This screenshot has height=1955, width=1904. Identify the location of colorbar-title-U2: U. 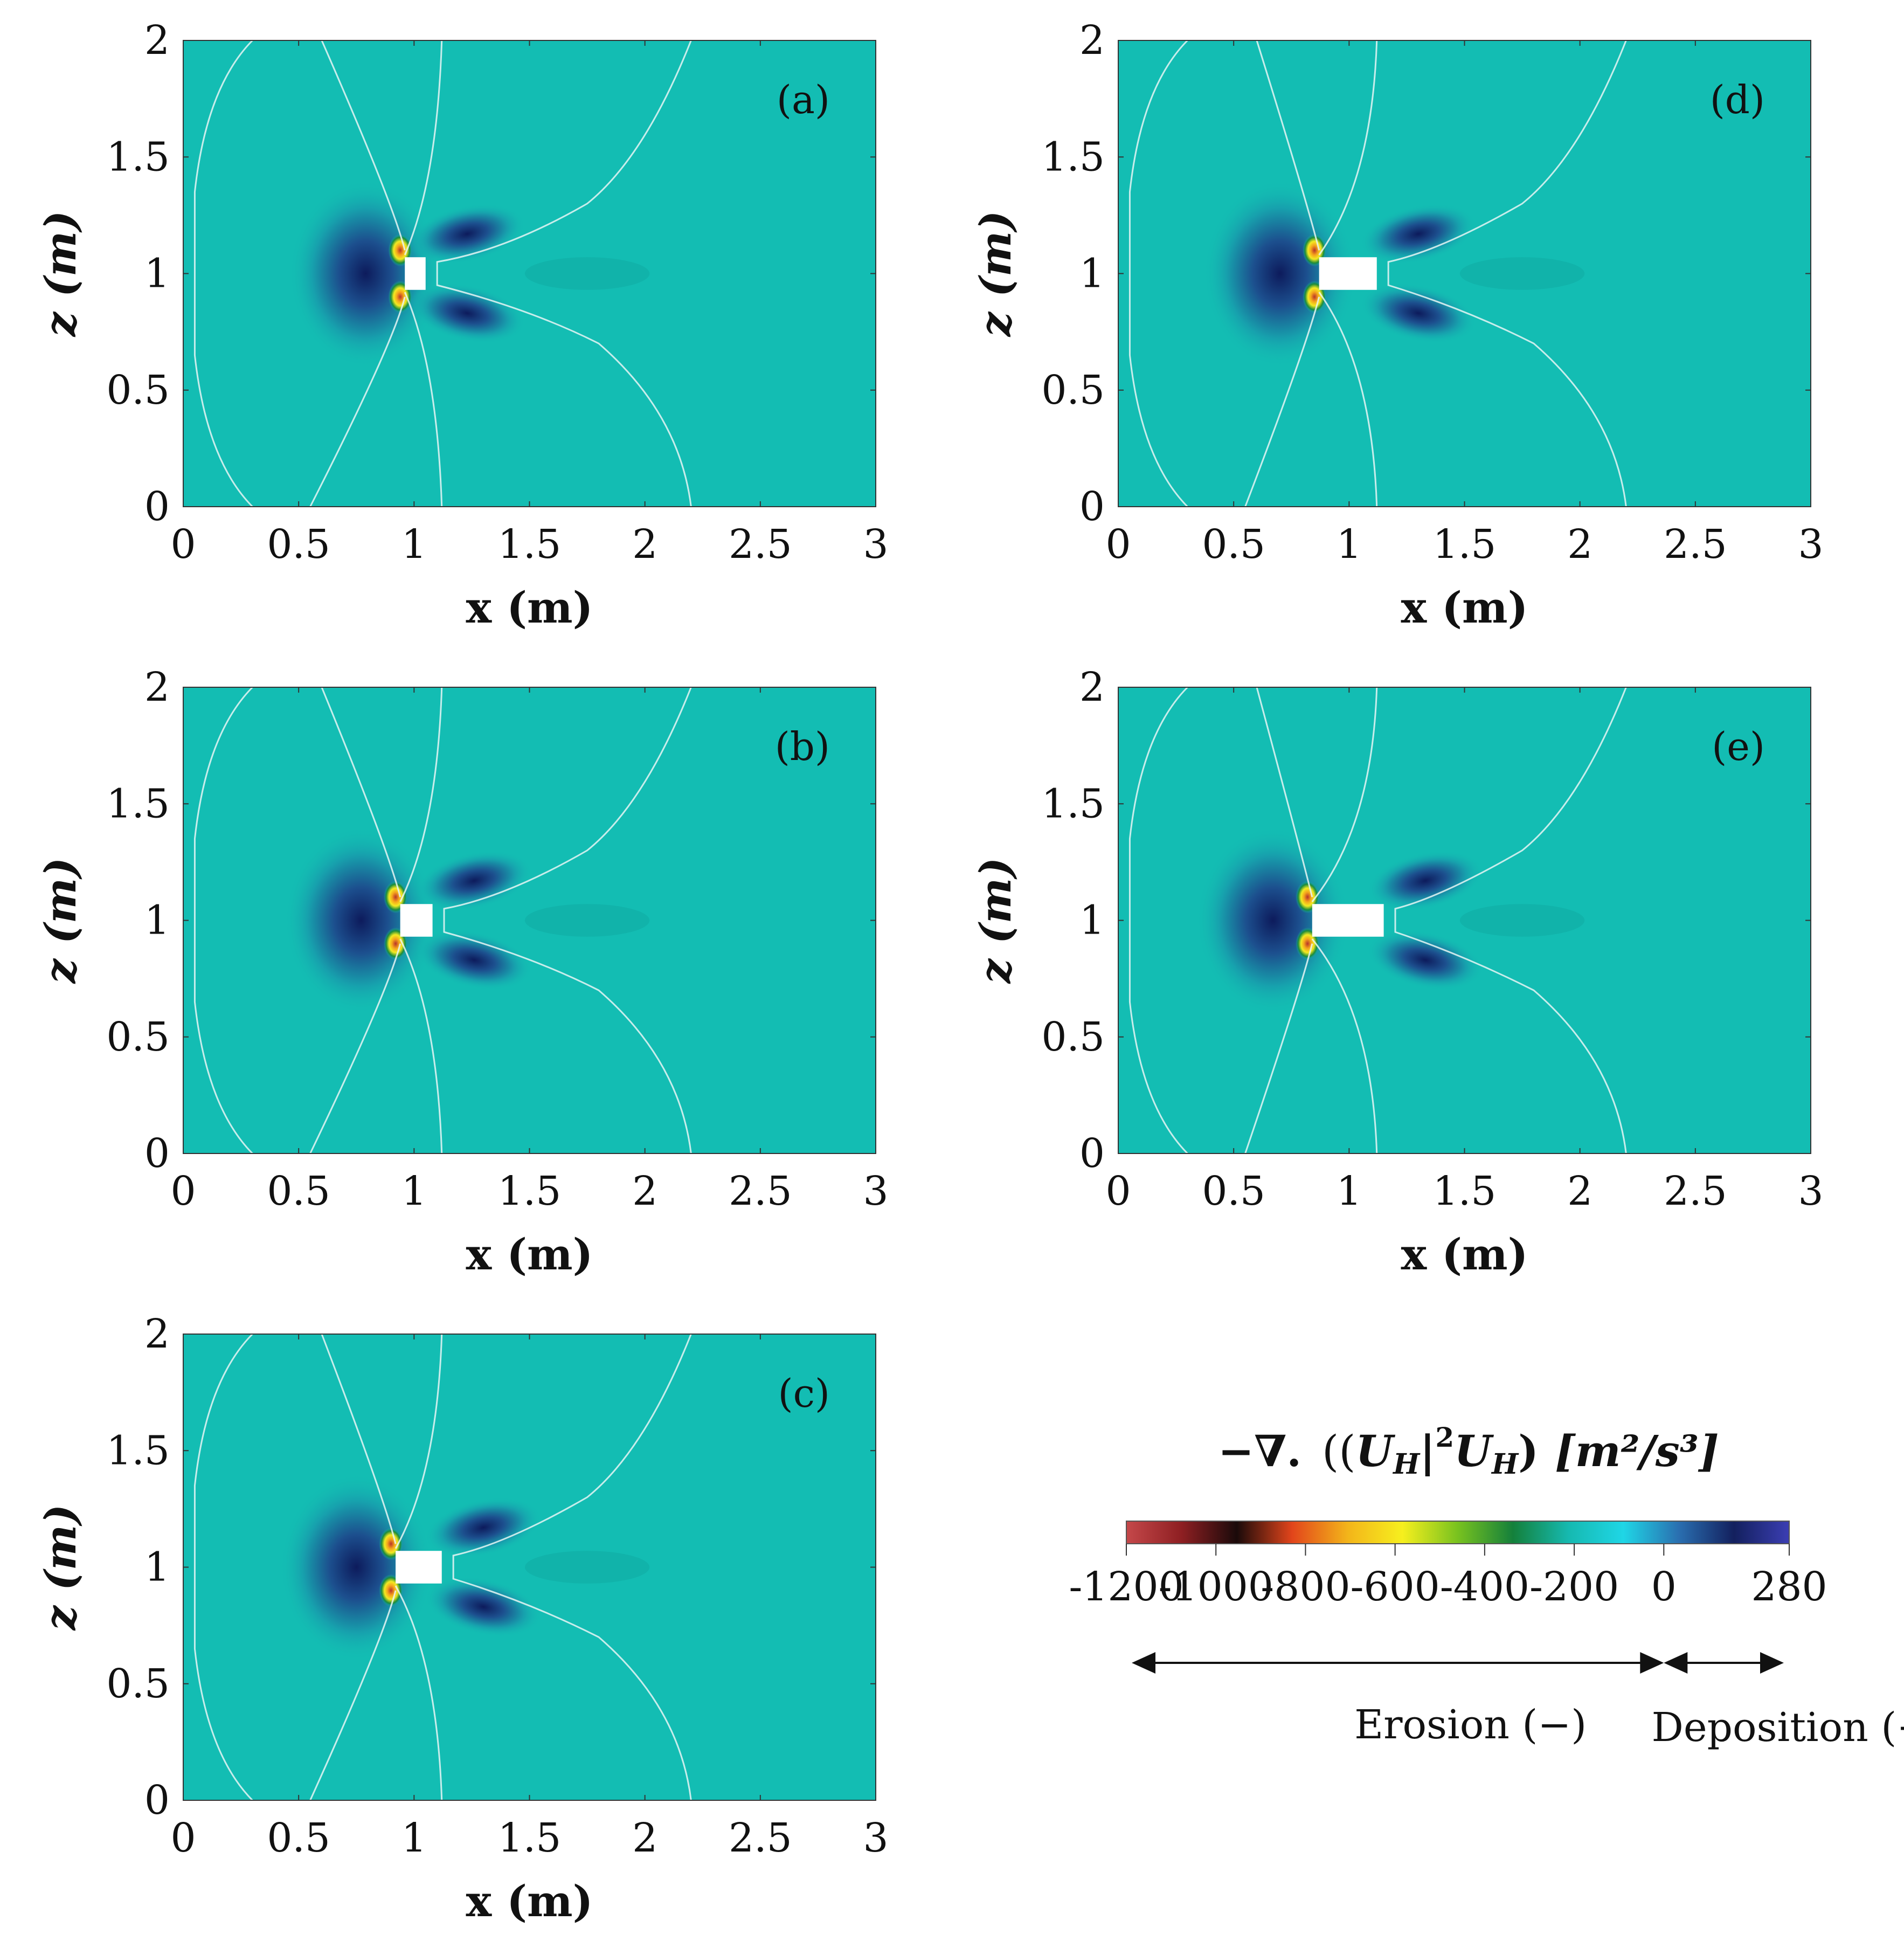
(1474, 1451).